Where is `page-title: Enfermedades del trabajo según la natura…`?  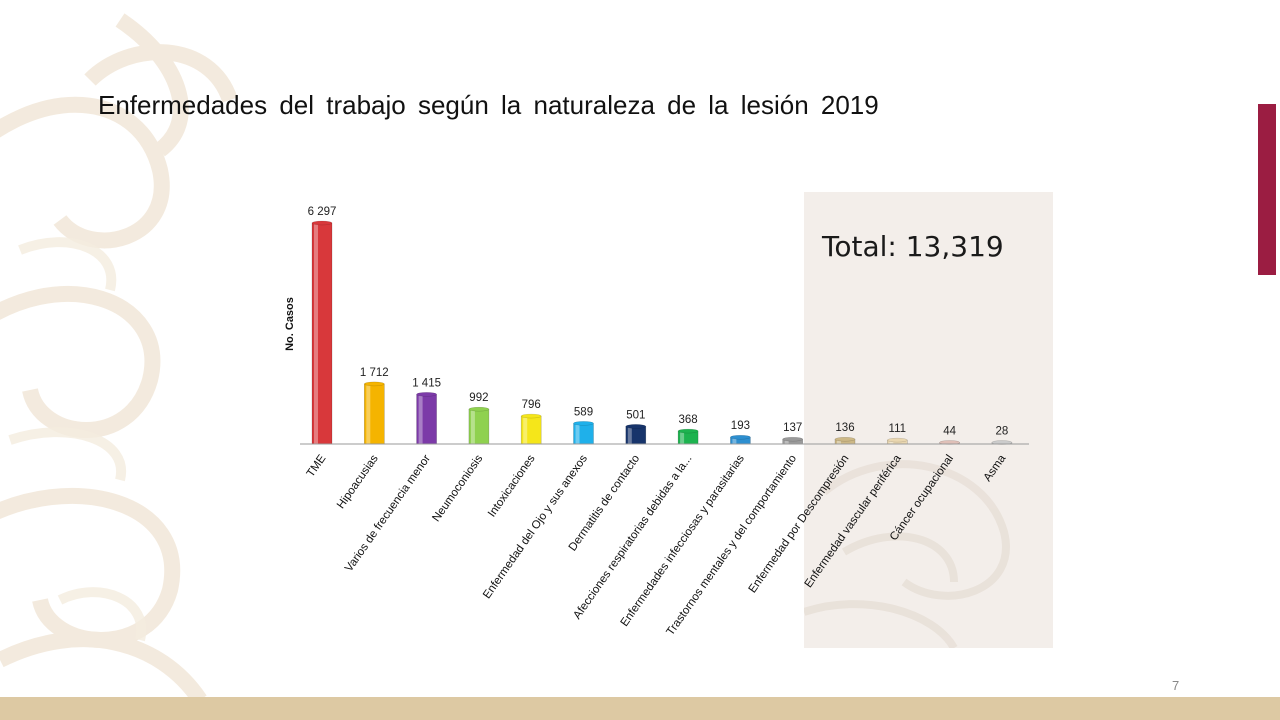 page-title: Enfermedades del trabajo según la natura… is located at coordinates (488, 105).